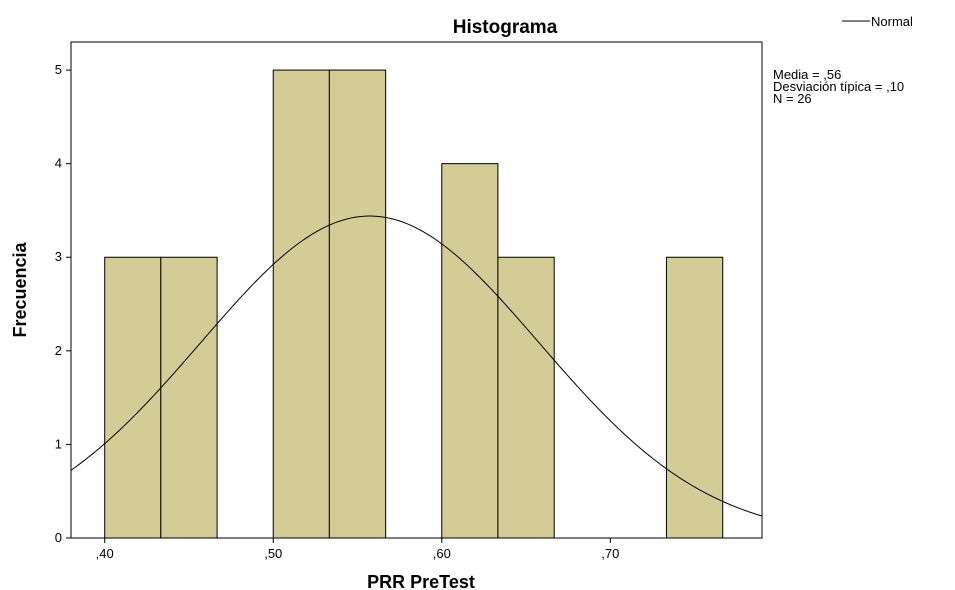  Describe the element at coordinates (421, 581) in the screenshot. I see `x-axis-title: PRR PreTest` at that location.